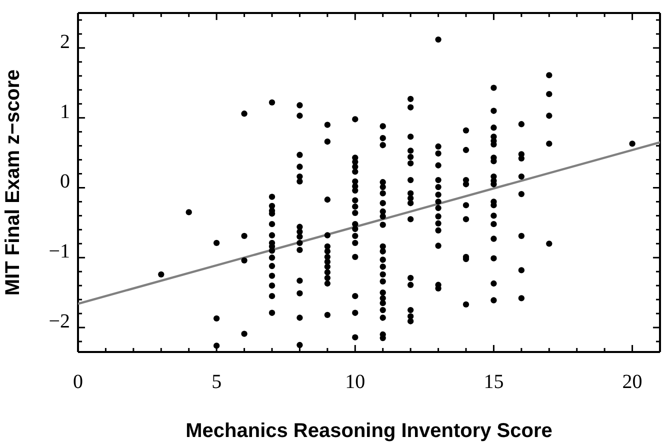 The image size is (663, 444). Describe the element at coordinates (59, 321) in the screenshot. I see `y-tick-label: −2` at that location.